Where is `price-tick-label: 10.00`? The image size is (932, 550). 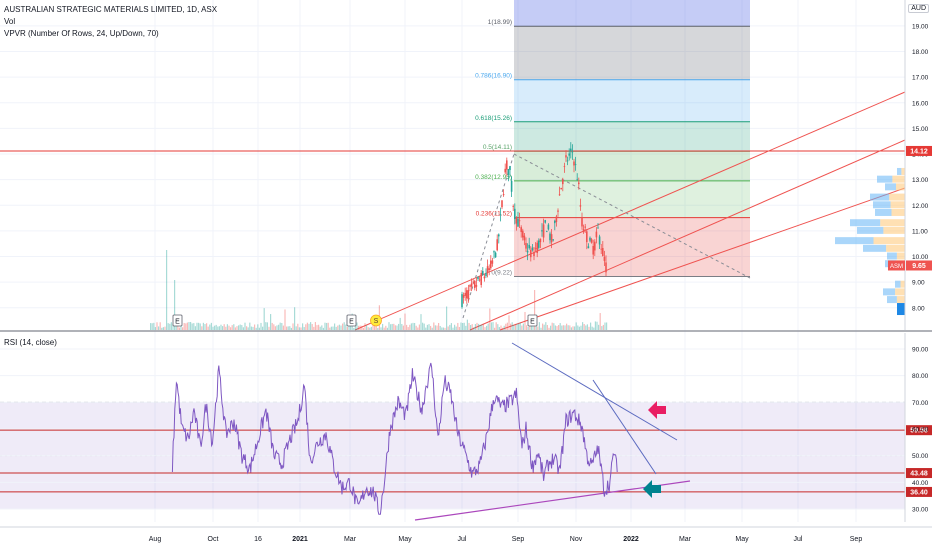 price-tick-label: 10.00 is located at coordinates (920, 257).